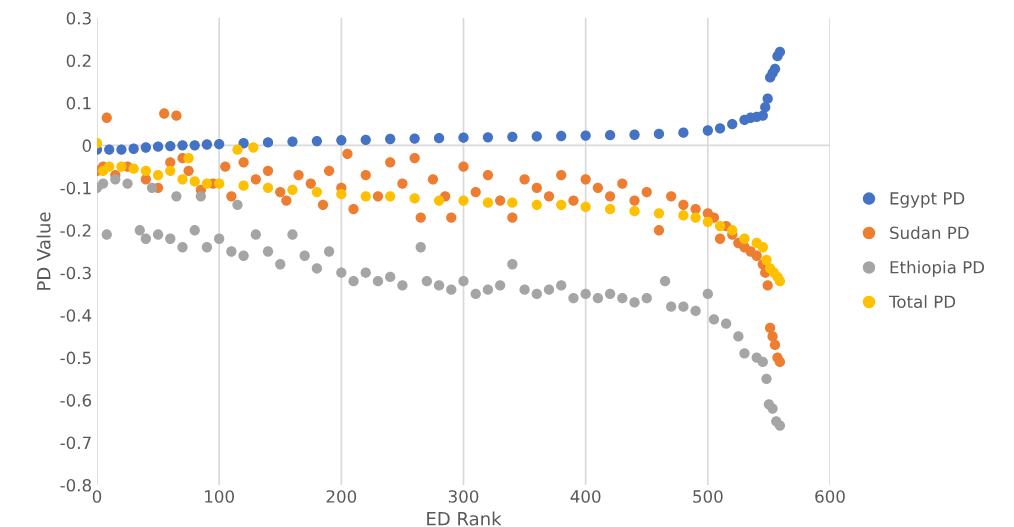  I want to click on x-tick-label: 100, so click(219, 496).